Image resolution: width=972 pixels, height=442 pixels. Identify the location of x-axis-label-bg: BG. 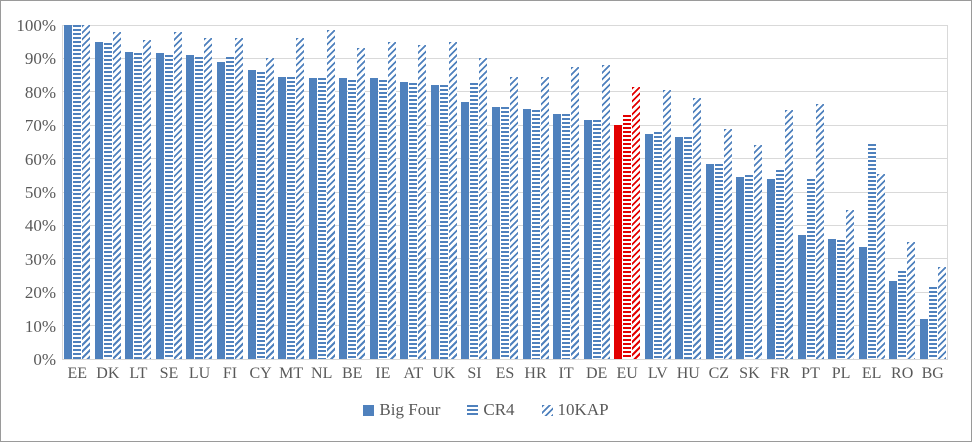
(932, 373).